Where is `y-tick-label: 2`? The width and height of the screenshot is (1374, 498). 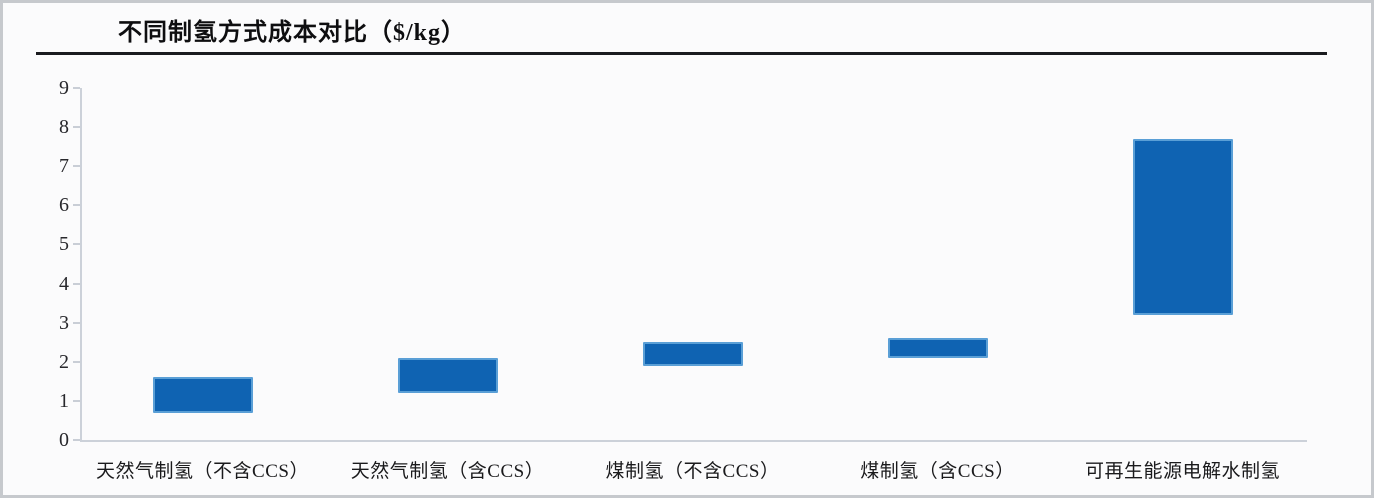 y-tick-label: 2 is located at coordinates (64, 361).